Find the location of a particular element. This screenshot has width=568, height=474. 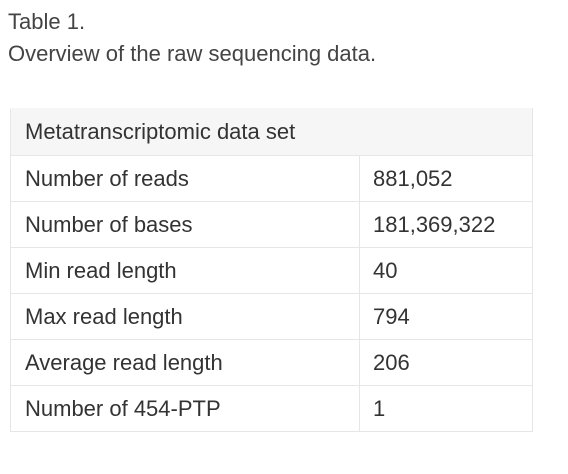

table-row: Number of reads 881,052 is located at coordinates (272, 178).